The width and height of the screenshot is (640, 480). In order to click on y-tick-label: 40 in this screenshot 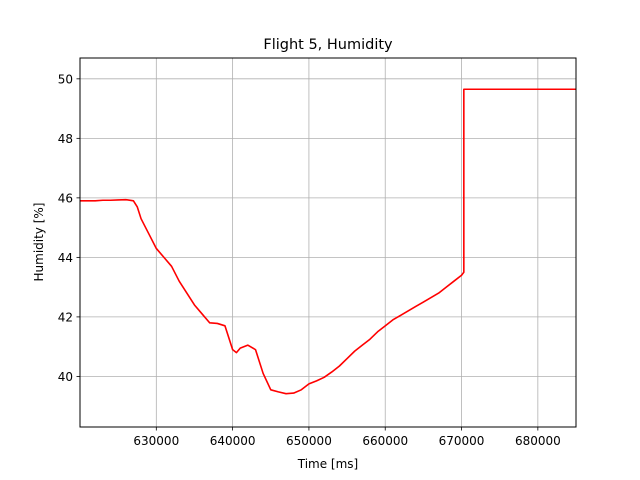, I will do `click(65, 377)`.